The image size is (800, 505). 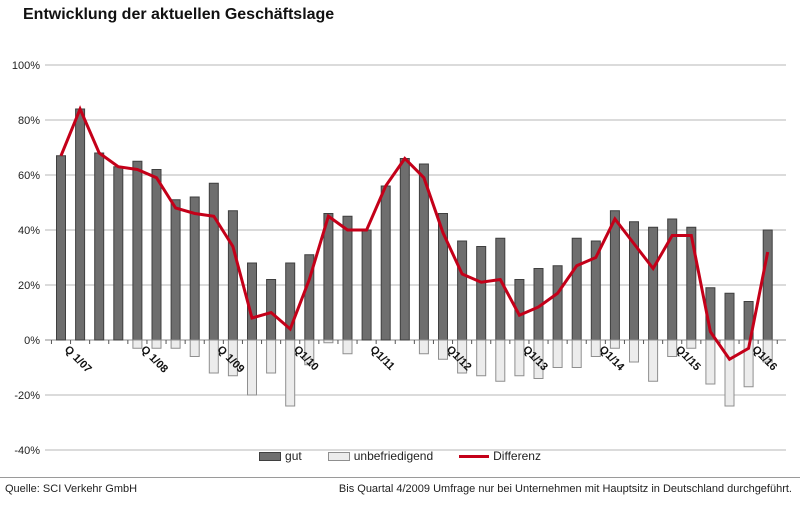 I want to click on source-text: Quelle: SCI Verkehr GmbH, so click(x=71, y=489).